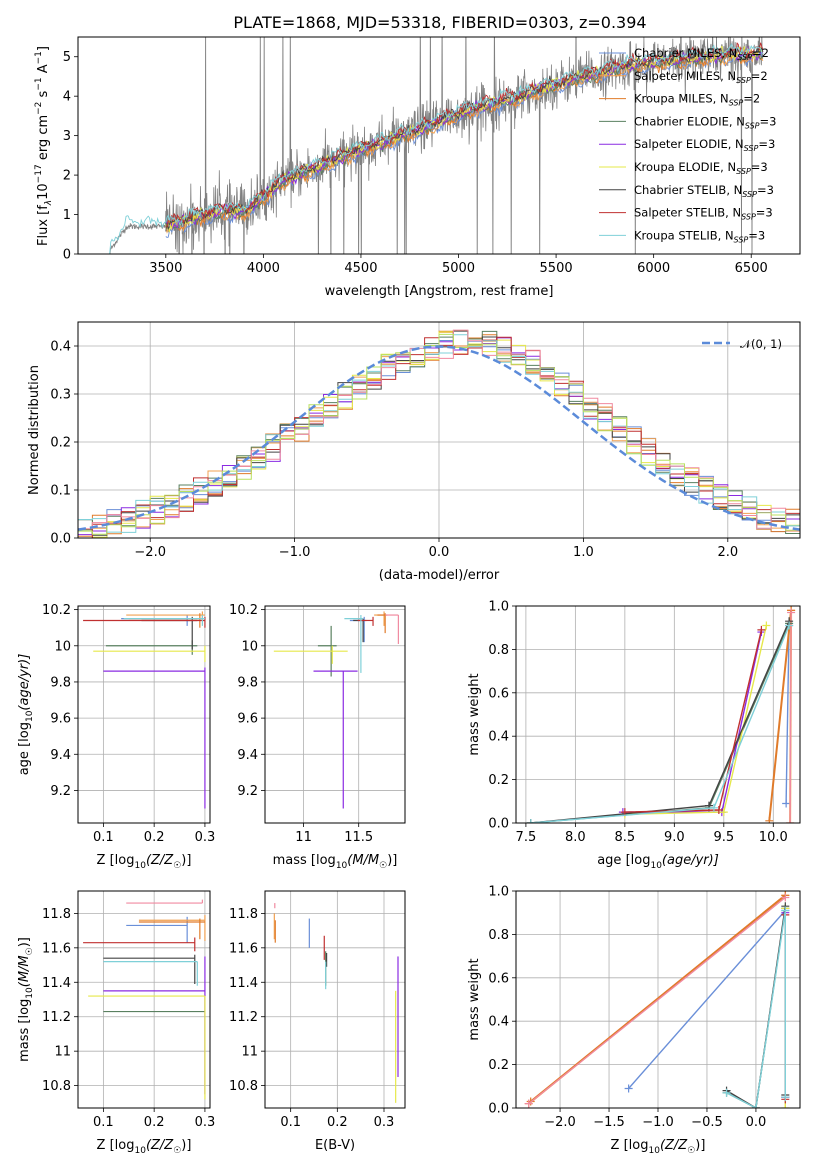 The height and width of the screenshot is (1170, 819). What do you see at coordinates (67, 176) in the screenshot?
I see `y-tick-label: 2` at bounding box center [67, 176].